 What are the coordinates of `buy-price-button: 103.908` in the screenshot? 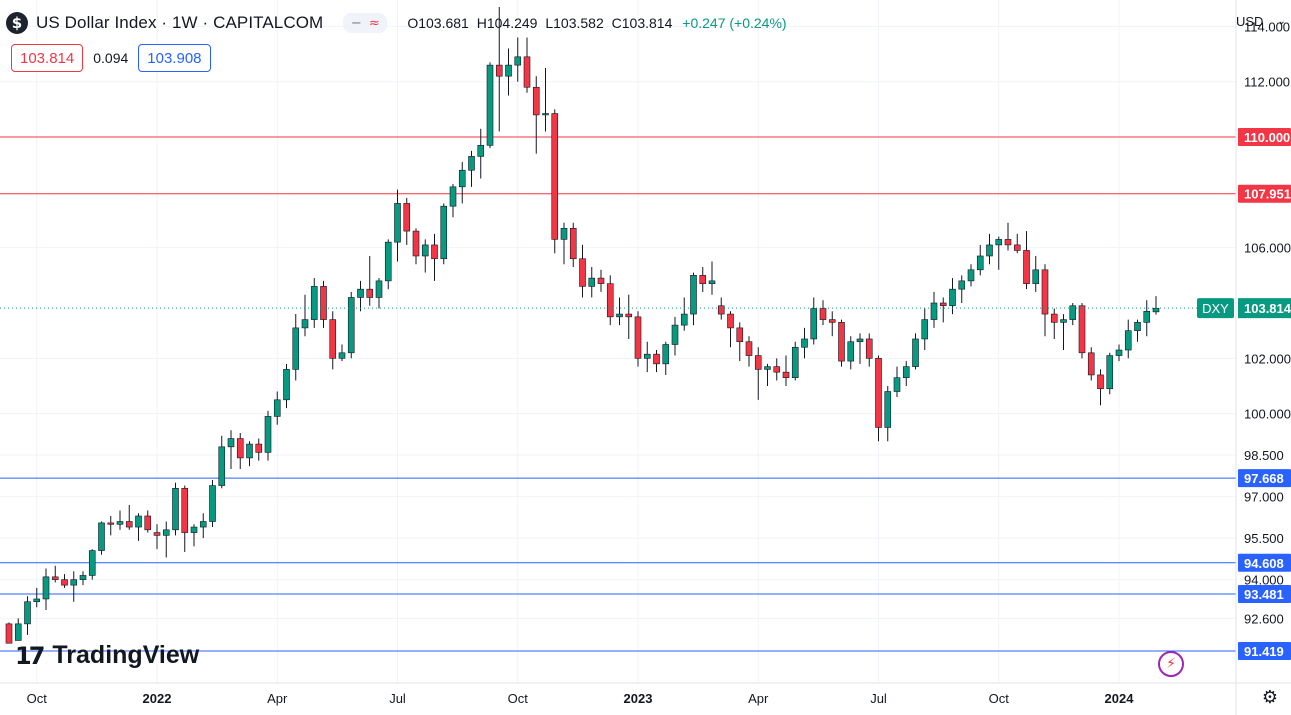 It's located at (174, 58).